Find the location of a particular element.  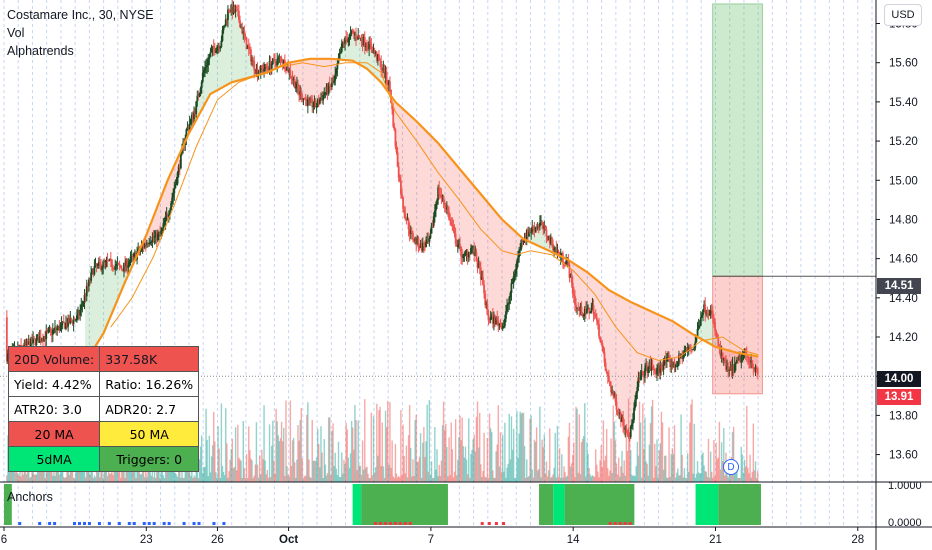

dividend-marker: D is located at coordinates (731, 467).